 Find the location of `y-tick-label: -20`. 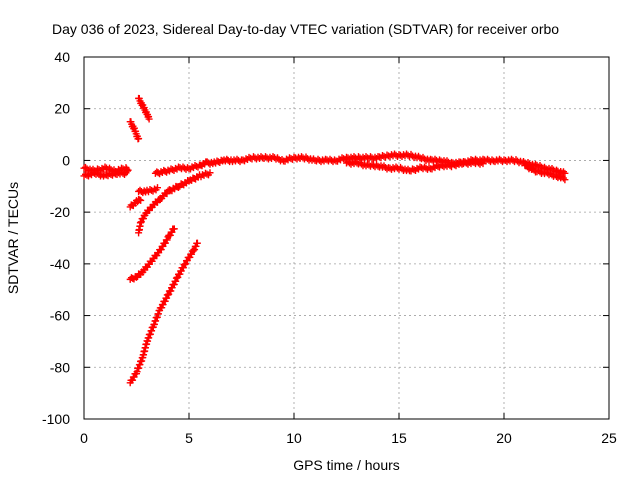

y-tick-label: -20 is located at coordinates (60, 212).